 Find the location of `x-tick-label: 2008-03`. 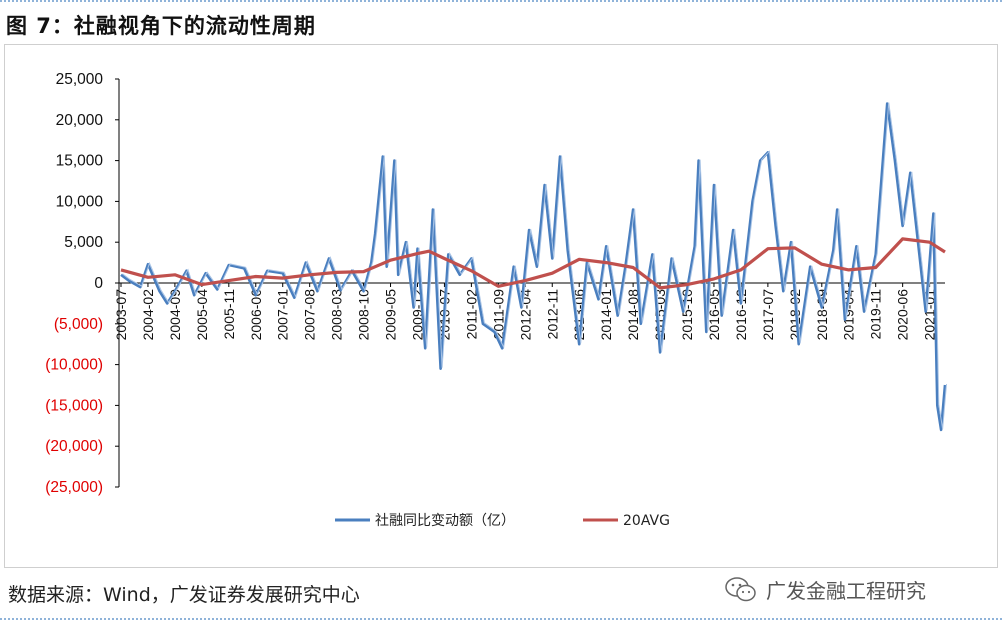

x-tick-label: 2008-03 is located at coordinates (337, 315).